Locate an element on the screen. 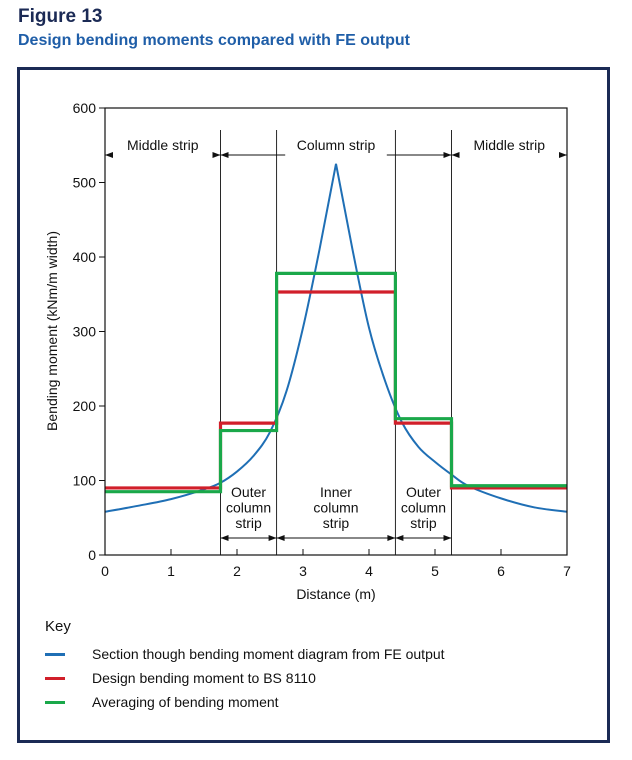 Image resolution: width=632 pixels, height=760 pixels. x-tick-label: 0 is located at coordinates (105, 571).